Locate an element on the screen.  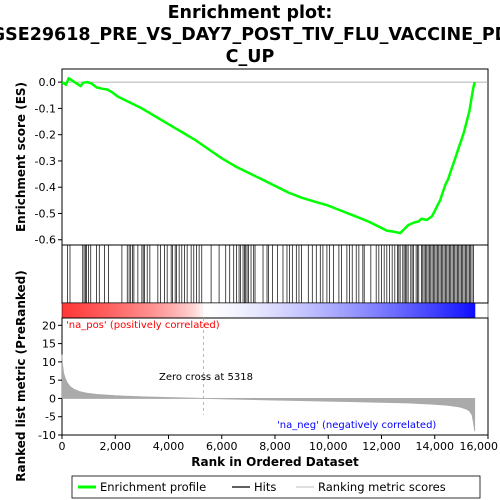
es-ytick-label: -0.5 is located at coordinates (45, 213).